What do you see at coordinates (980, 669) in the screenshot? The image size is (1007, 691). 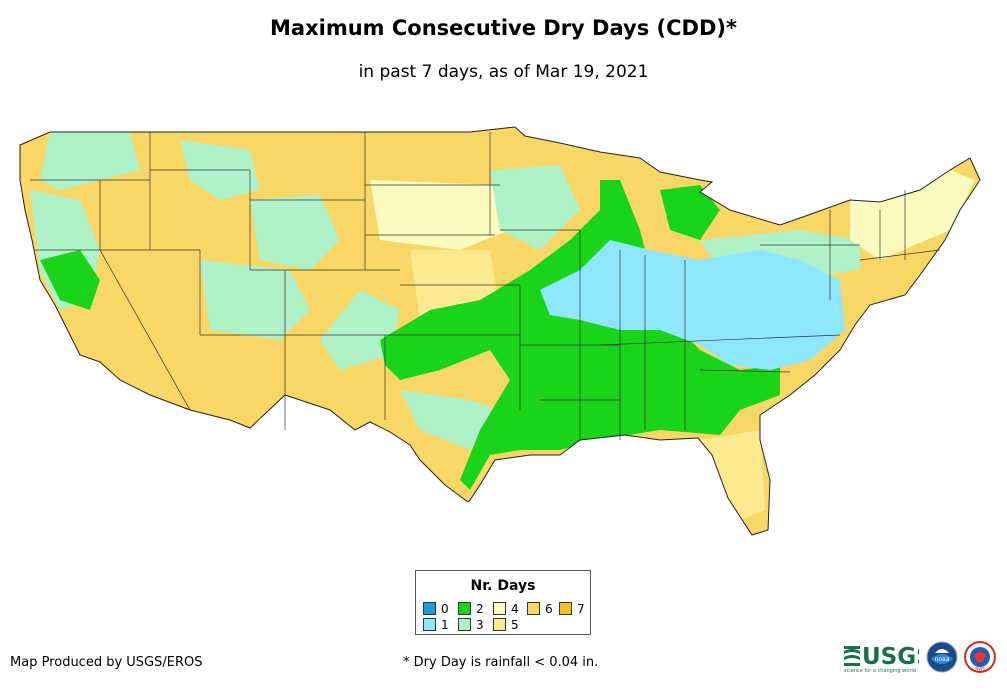 I see `nws-text: NWS` at bounding box center [980, 669].